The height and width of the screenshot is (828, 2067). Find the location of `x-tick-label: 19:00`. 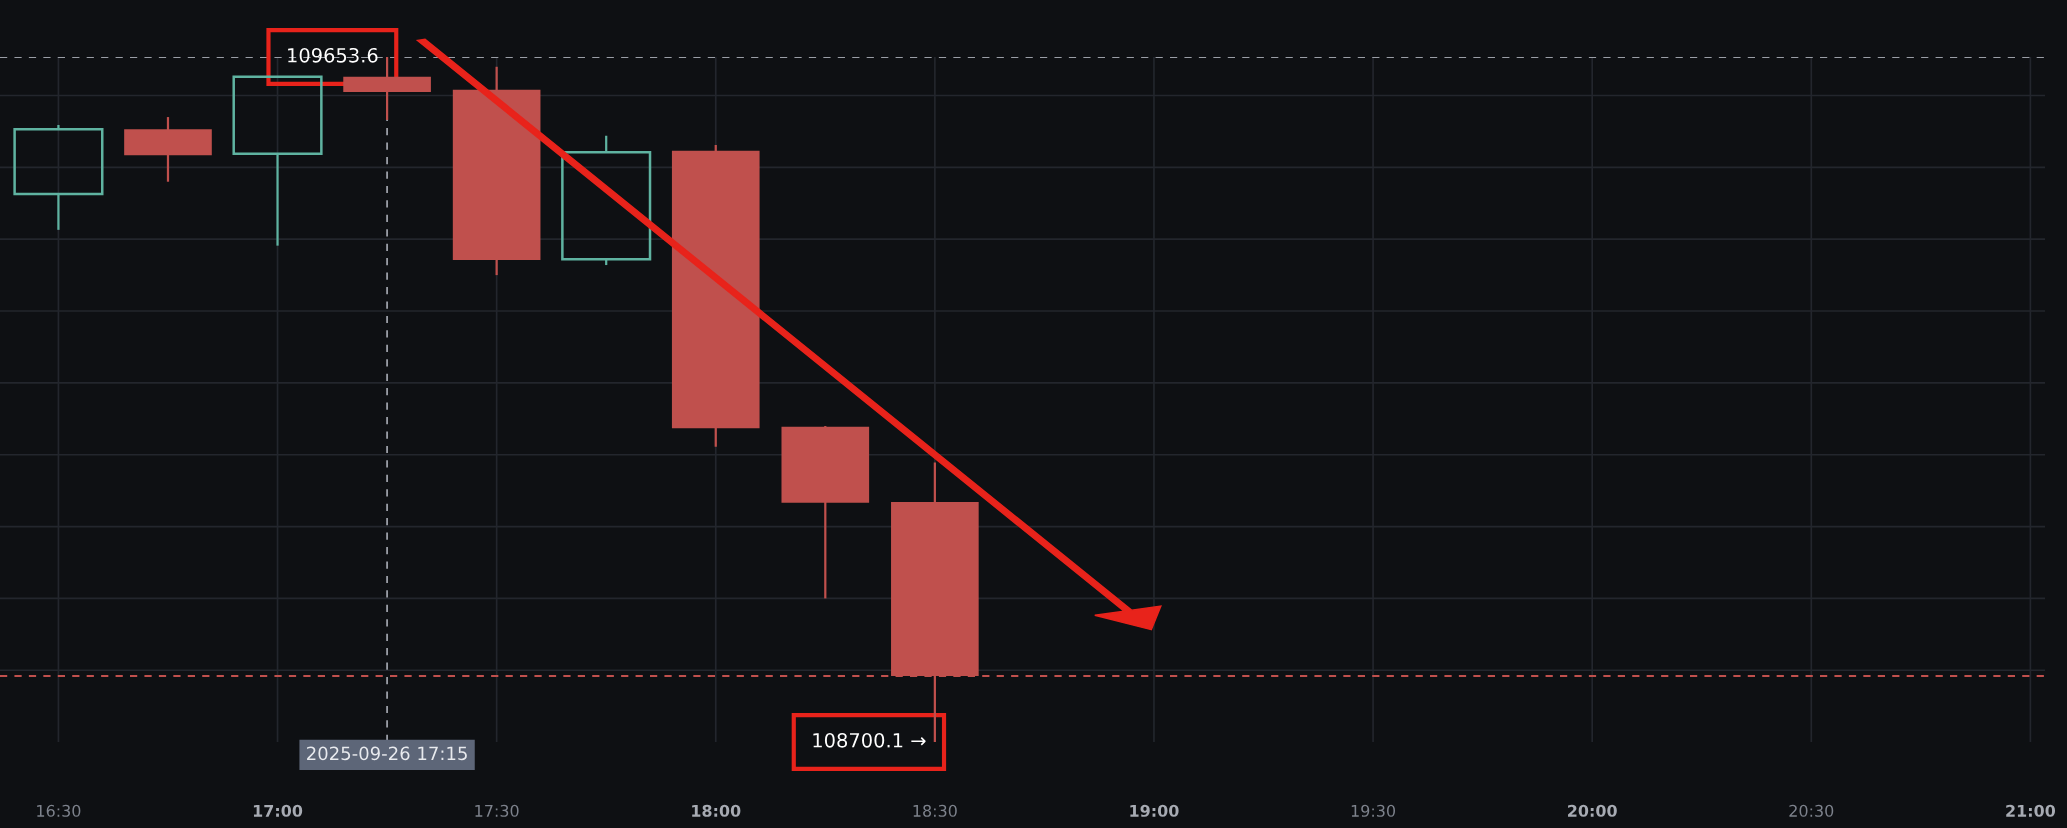

x-tick-label: 19:00 is located at coordinates (1154, 810).